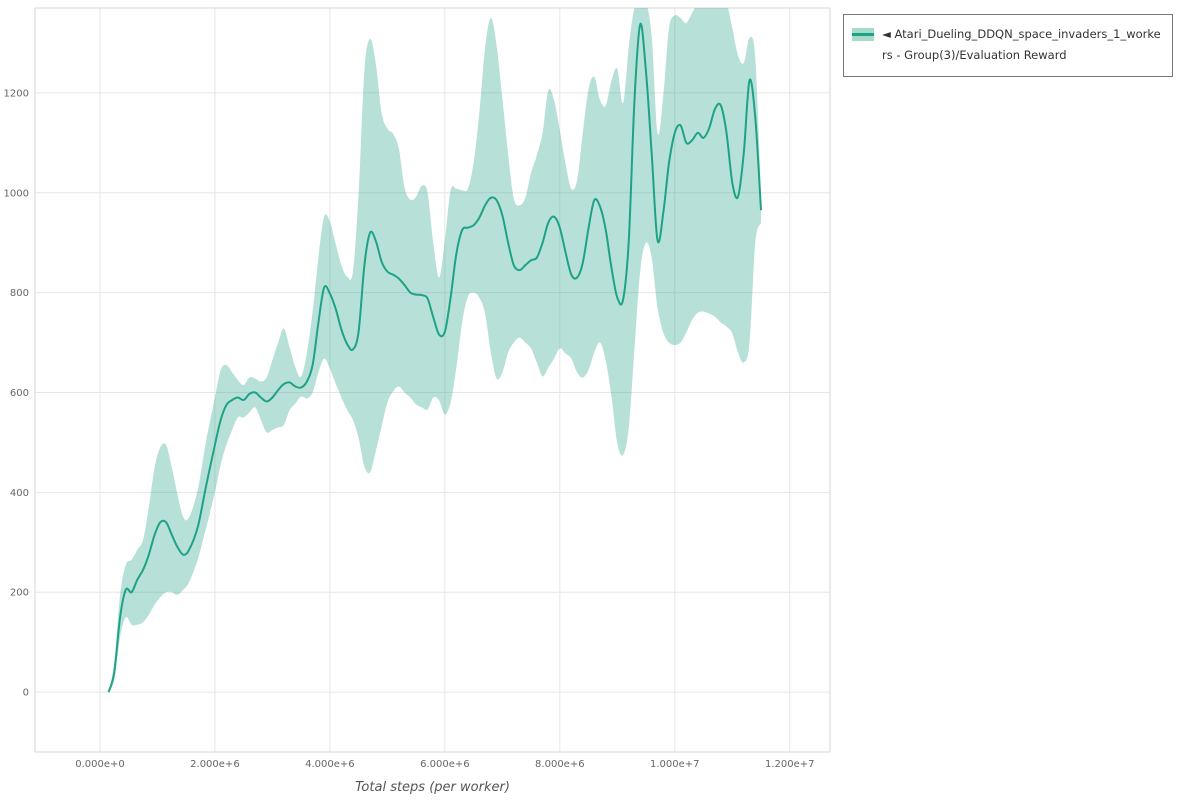  I want to click on x-tick-label: 1.000e+7, so click(675, 764).